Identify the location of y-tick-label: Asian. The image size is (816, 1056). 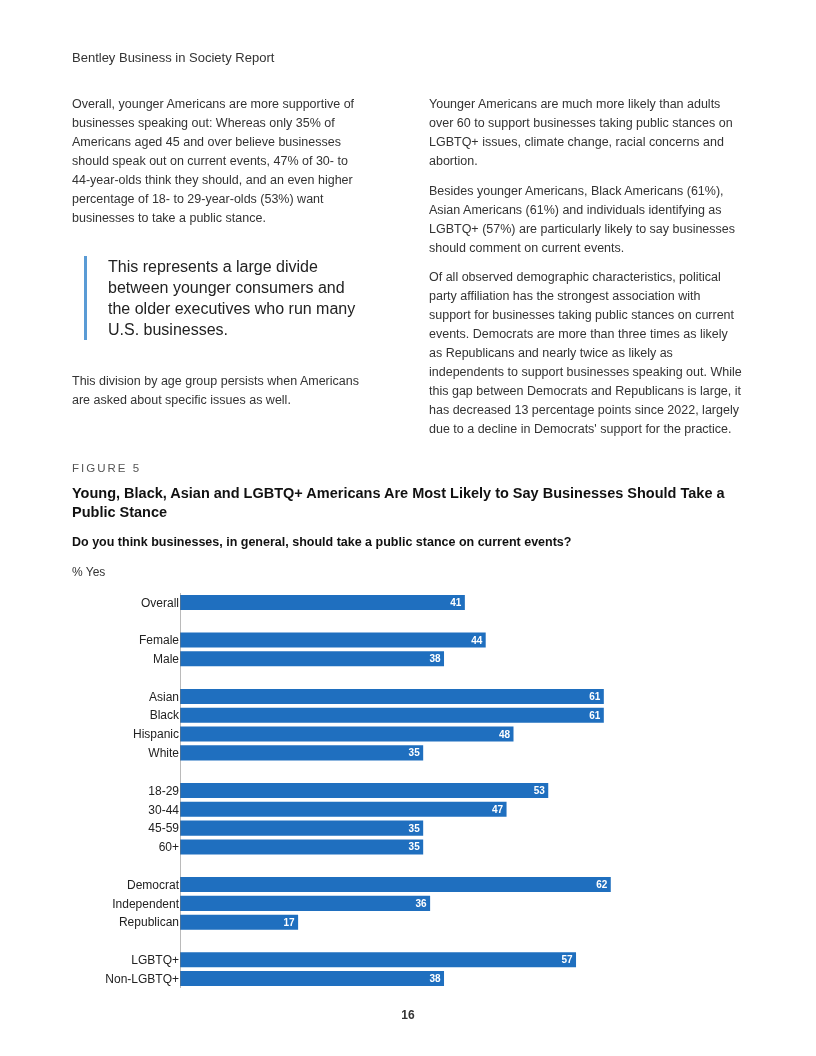
(163, 696).